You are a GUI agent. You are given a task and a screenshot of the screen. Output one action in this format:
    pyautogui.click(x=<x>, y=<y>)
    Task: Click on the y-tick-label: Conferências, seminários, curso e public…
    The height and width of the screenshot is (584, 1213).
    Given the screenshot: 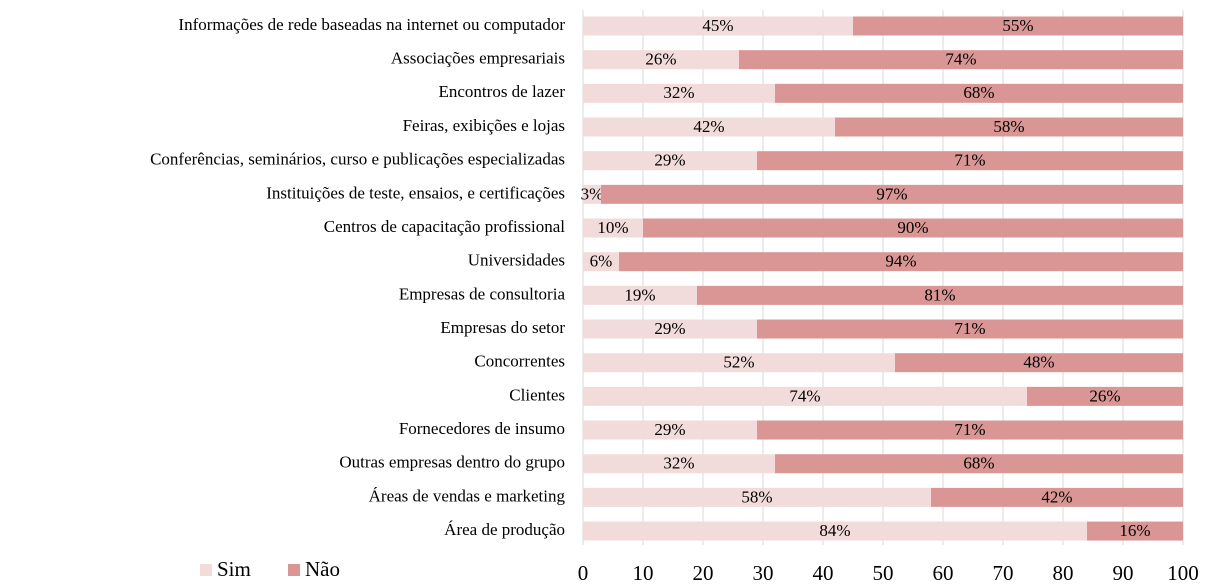 What is the action you would take?
    pyautogui.click(x=357, y=159)
    